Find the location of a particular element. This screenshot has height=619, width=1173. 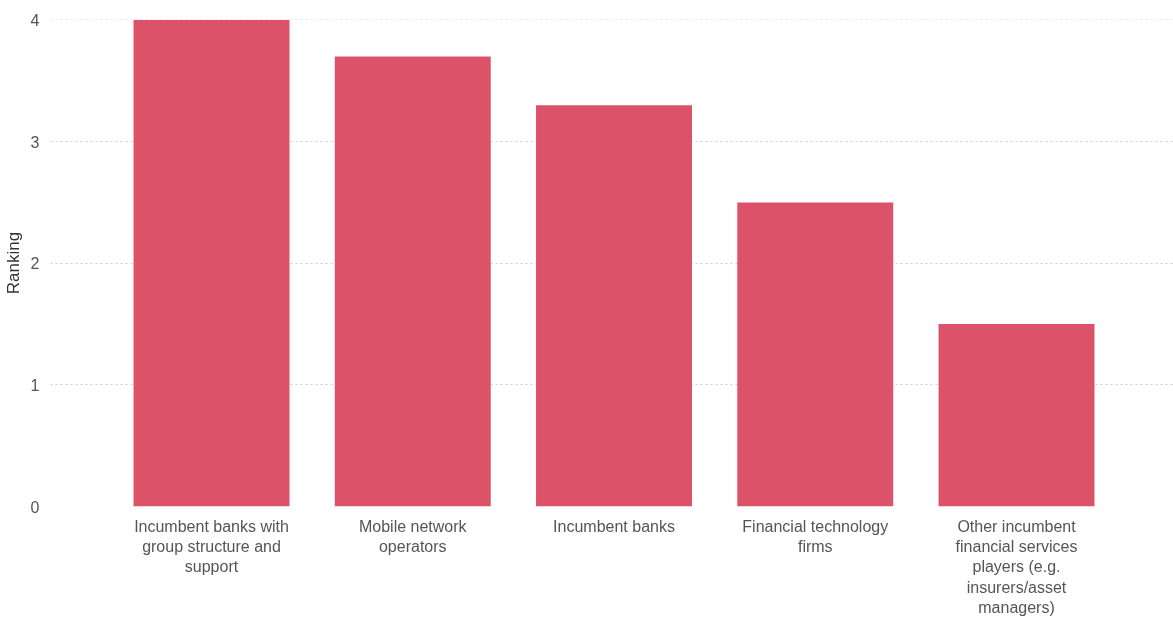

y-tick-label: 2 is located at coordinates (35, 264).